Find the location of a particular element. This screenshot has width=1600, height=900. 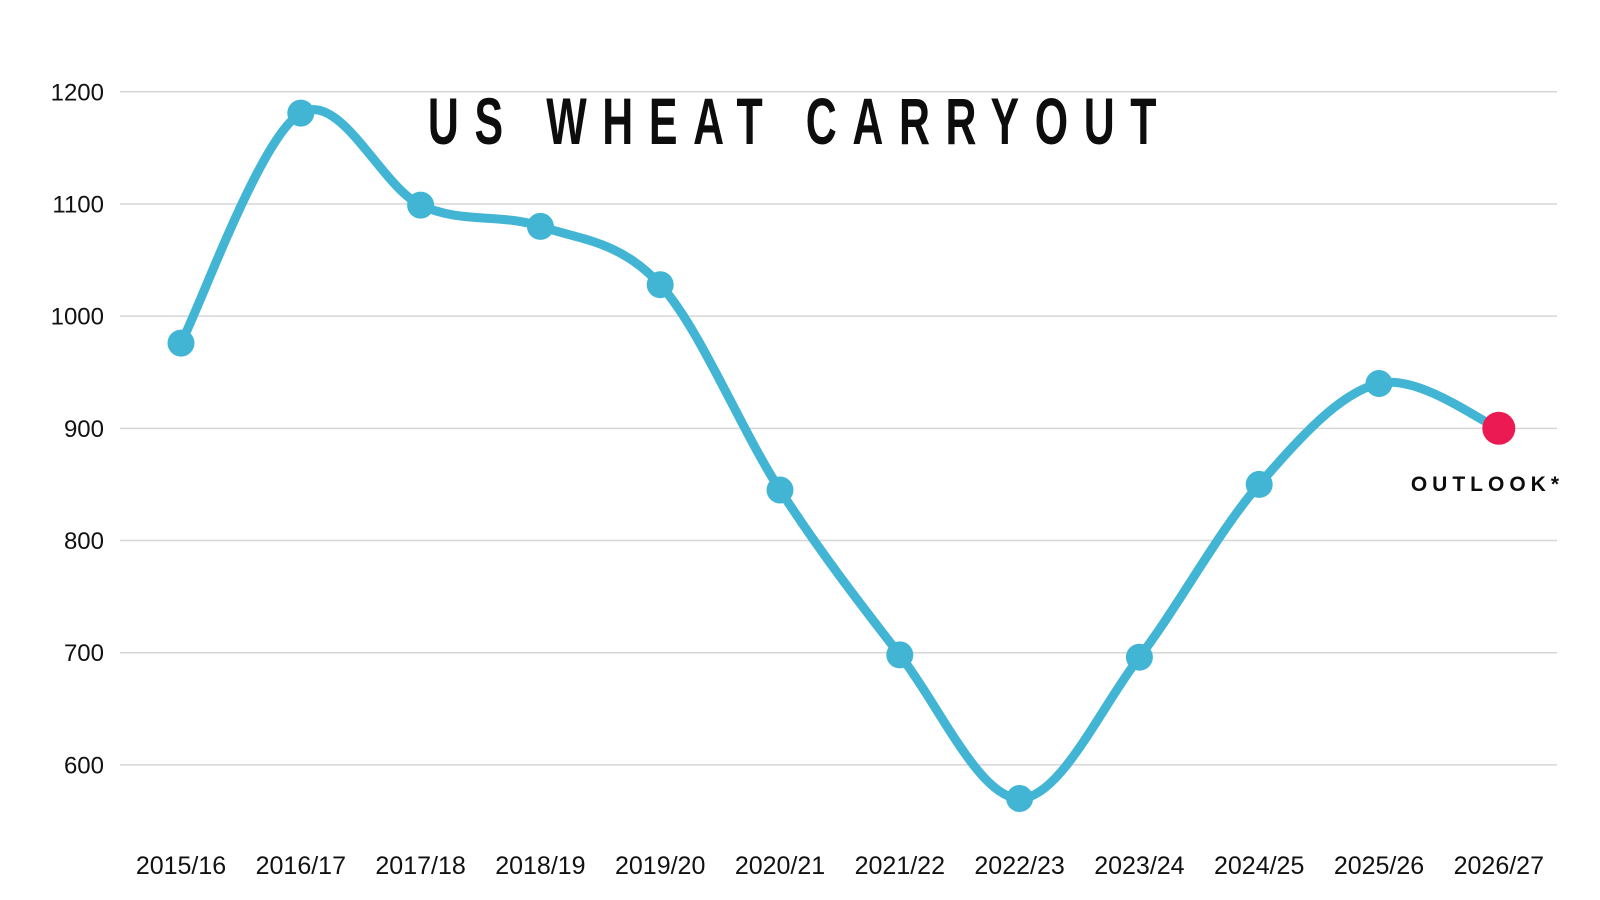

x-tick-label: 2017/18 is located at coordinates (420, 866).